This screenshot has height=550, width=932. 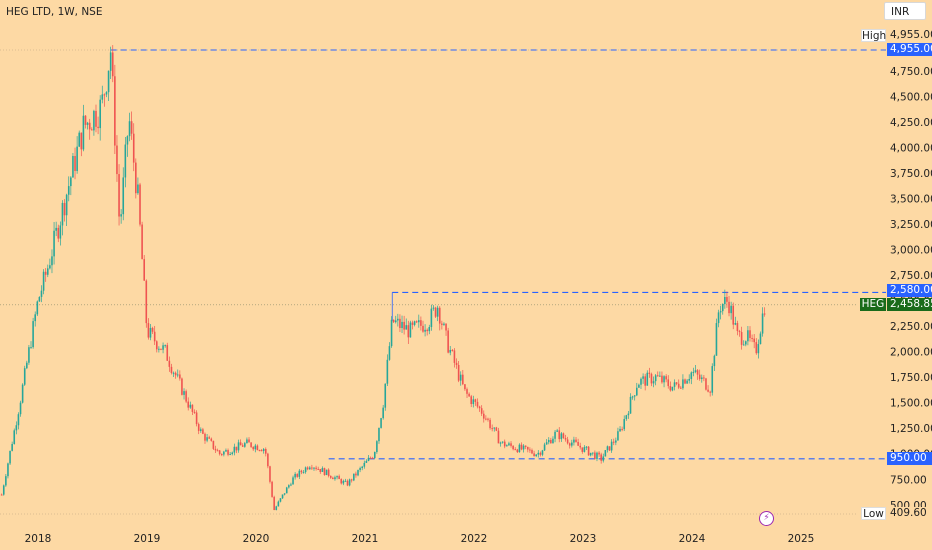 I want to click on support-tag: 950.00, so click(x=909, y=458).